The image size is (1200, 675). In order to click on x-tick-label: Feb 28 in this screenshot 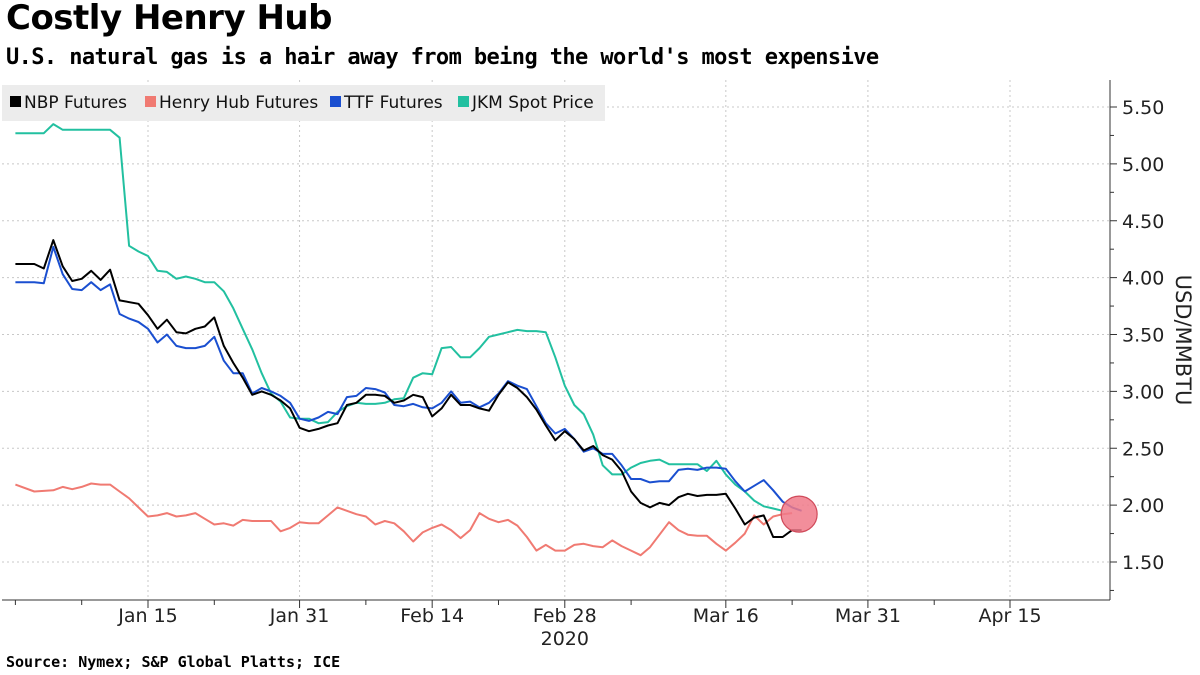, I will do `click(565, 616)`.